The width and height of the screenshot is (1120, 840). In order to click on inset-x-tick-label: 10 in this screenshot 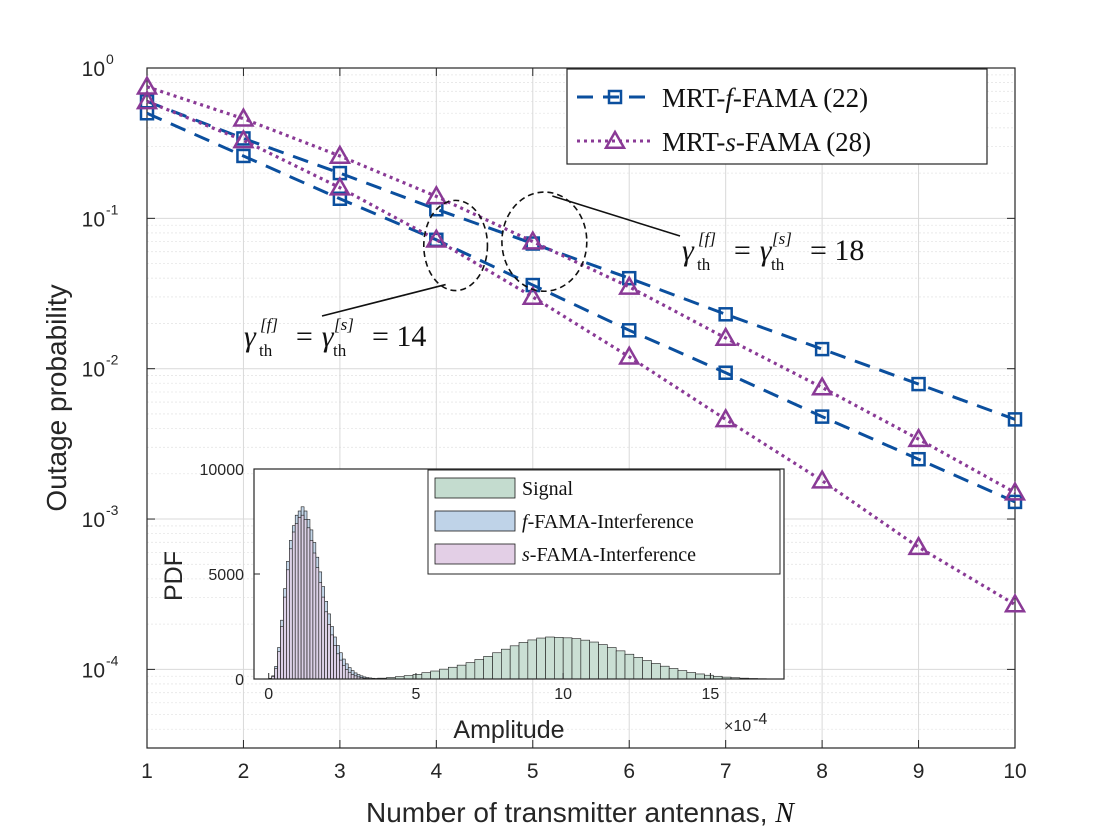, I will do `click(563, 694)`.